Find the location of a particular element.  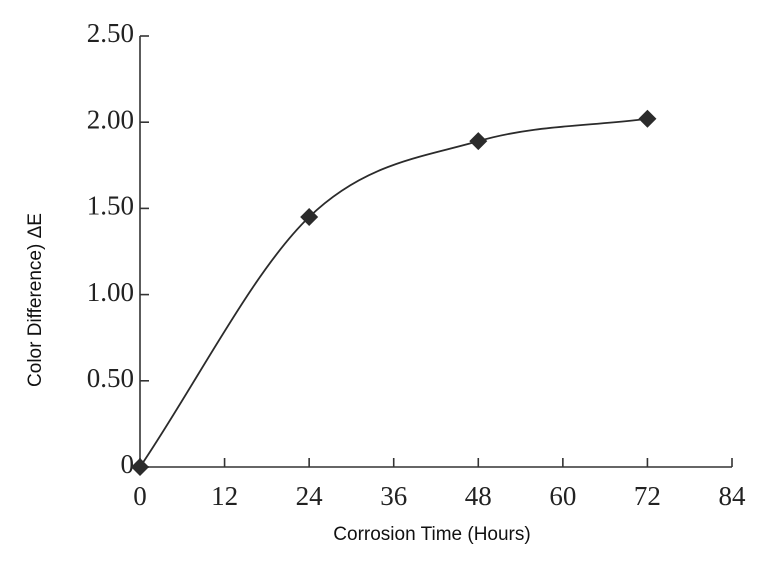

x-tick-label: 84 is located at coordinates (733, 496).